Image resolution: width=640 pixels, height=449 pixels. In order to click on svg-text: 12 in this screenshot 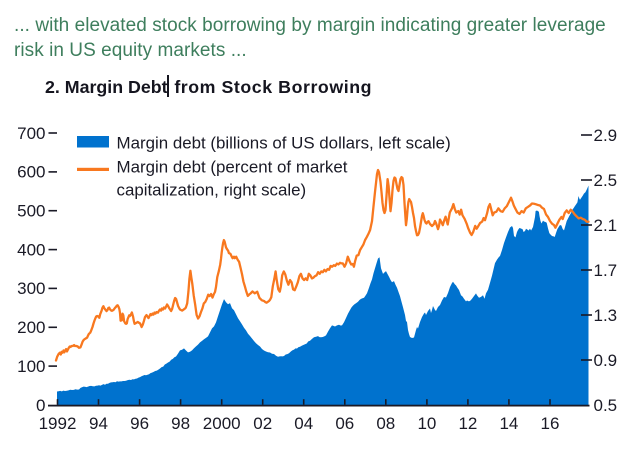, I will do `click(467, 423)`.